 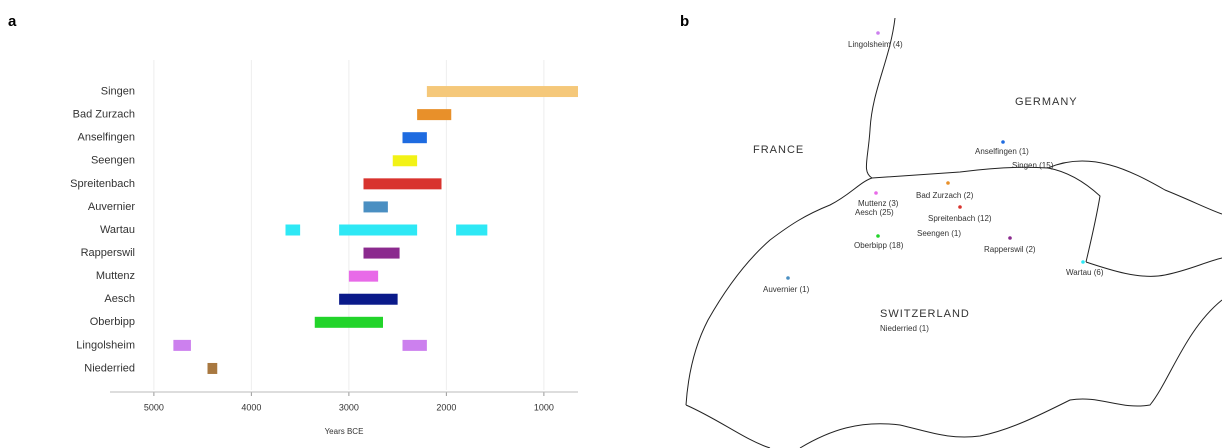 I want to click on category-label: Lingolsheim, so click(x=105, y=345).